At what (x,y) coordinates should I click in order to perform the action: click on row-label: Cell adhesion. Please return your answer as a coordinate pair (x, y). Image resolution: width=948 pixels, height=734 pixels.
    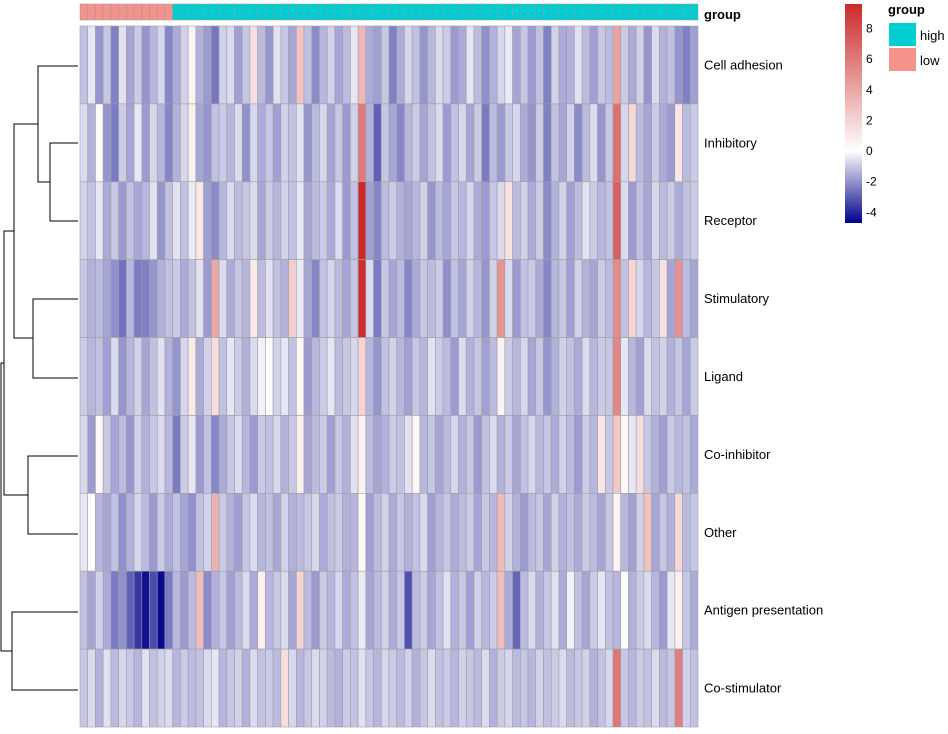
    Looking at the image, I should click on (743, 64).